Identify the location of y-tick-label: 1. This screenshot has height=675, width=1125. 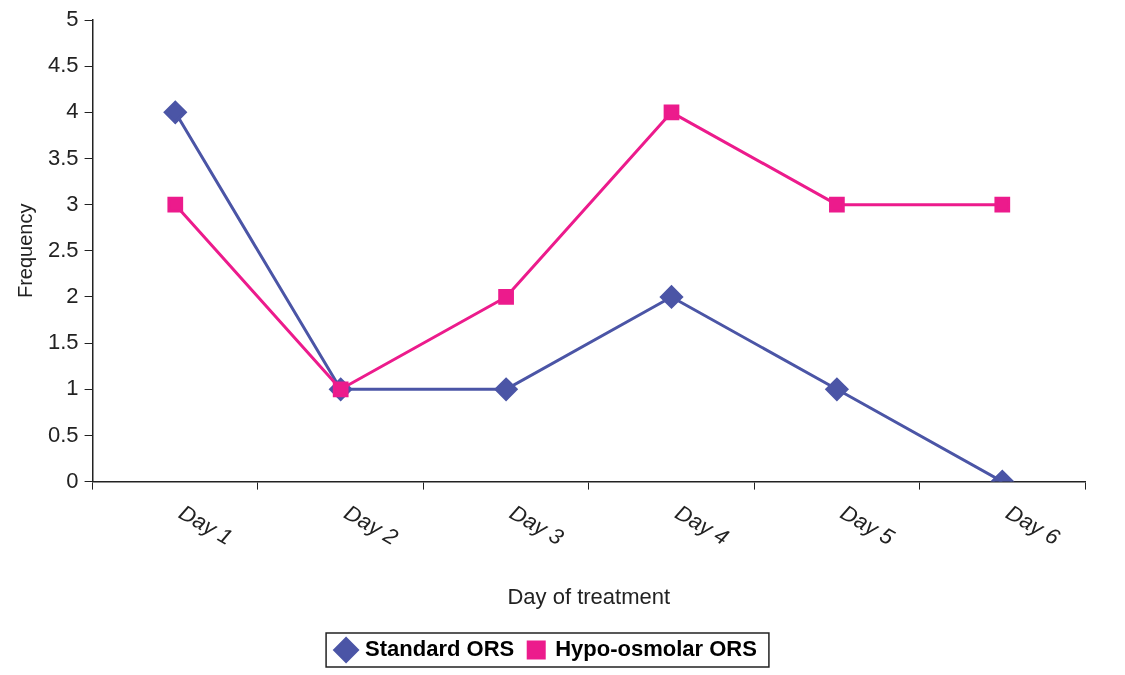
(72, 388).